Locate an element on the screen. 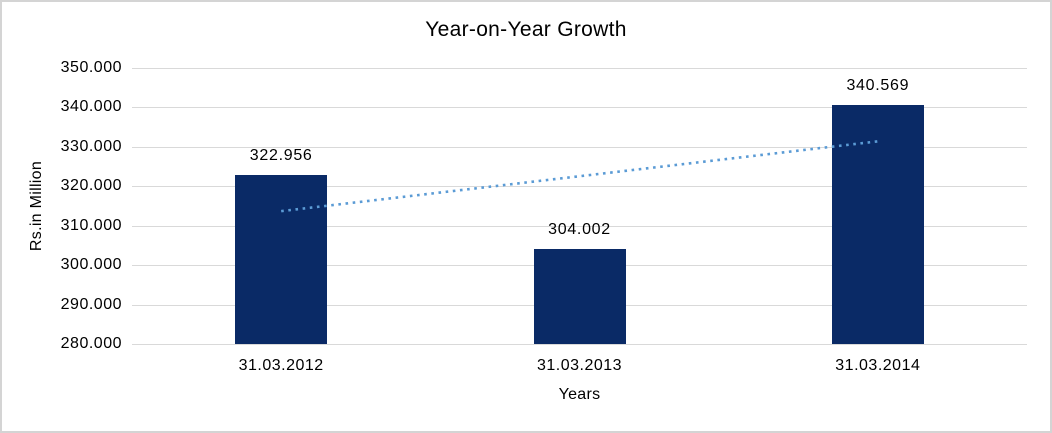 Image resolution: width=1052 pixels, height=433 pixels. x-axis-title: Years is located at coordinates (579, 394).